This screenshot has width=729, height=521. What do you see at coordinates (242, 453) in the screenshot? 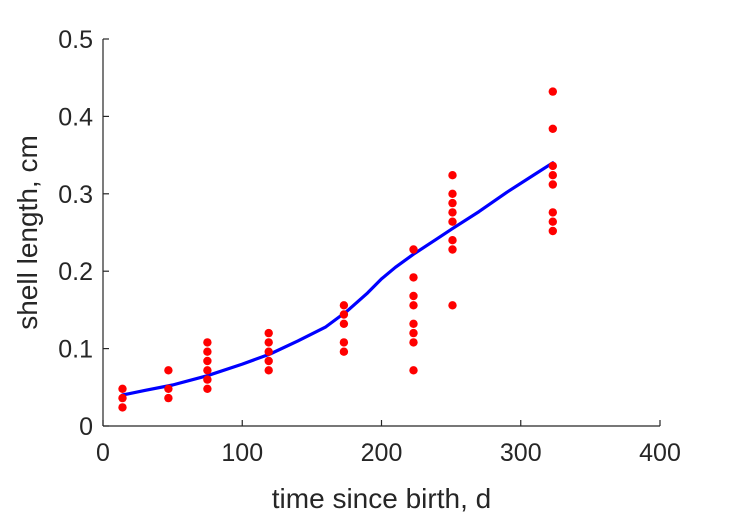
I see `x-tick-label: 100` at bounding box center [242, 453].